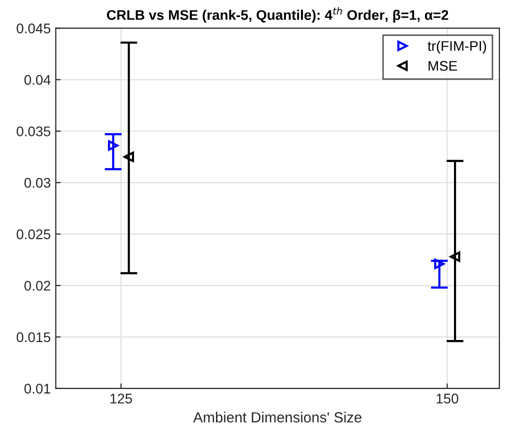  Describe the element at coordinates (121, 399) in the screenshot. I see `x-tick-label: 125` at that location.